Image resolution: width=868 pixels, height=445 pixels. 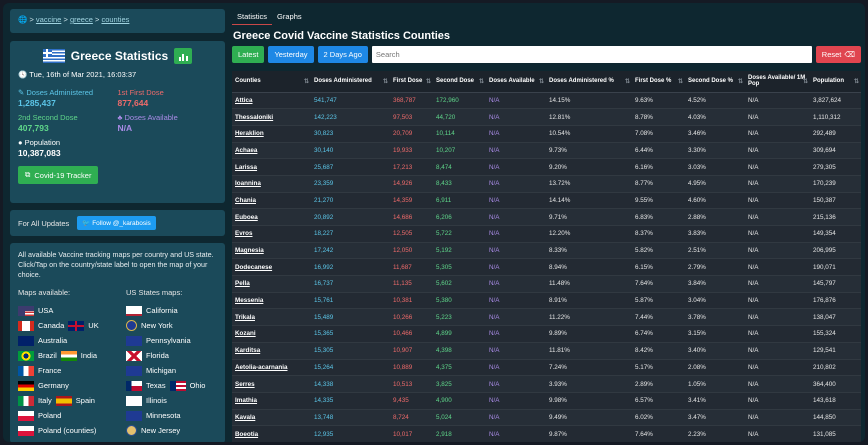 I want to click on latest-button: Latest, so click(x=248, y=54).